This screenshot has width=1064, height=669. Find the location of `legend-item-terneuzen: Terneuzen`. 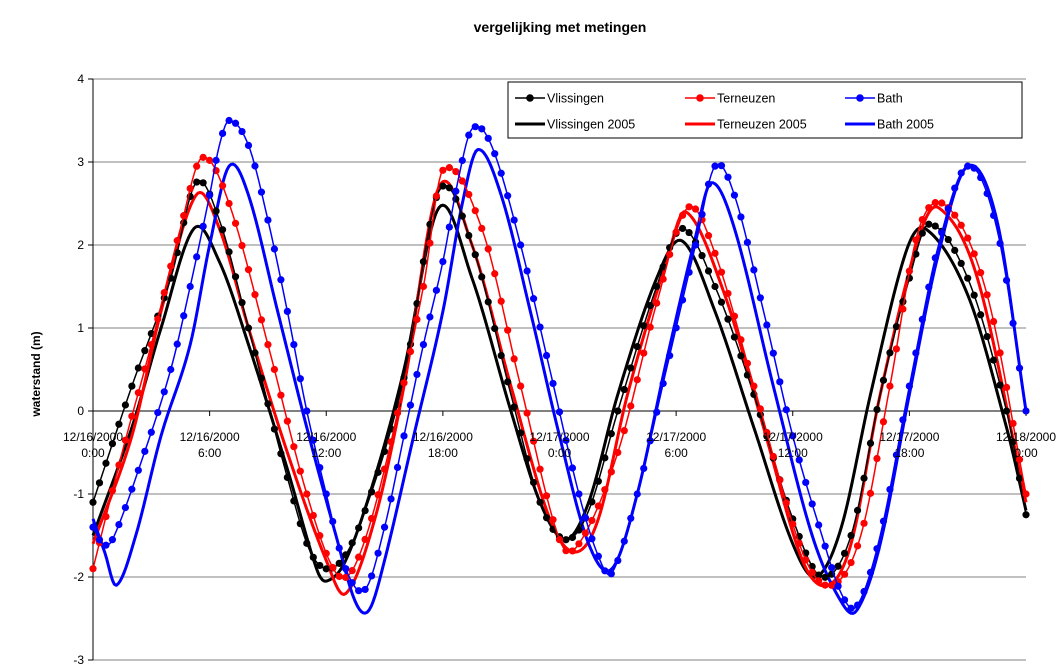

legend-item-terneuzen: Terneuzen is located at coordinates (730, 99).